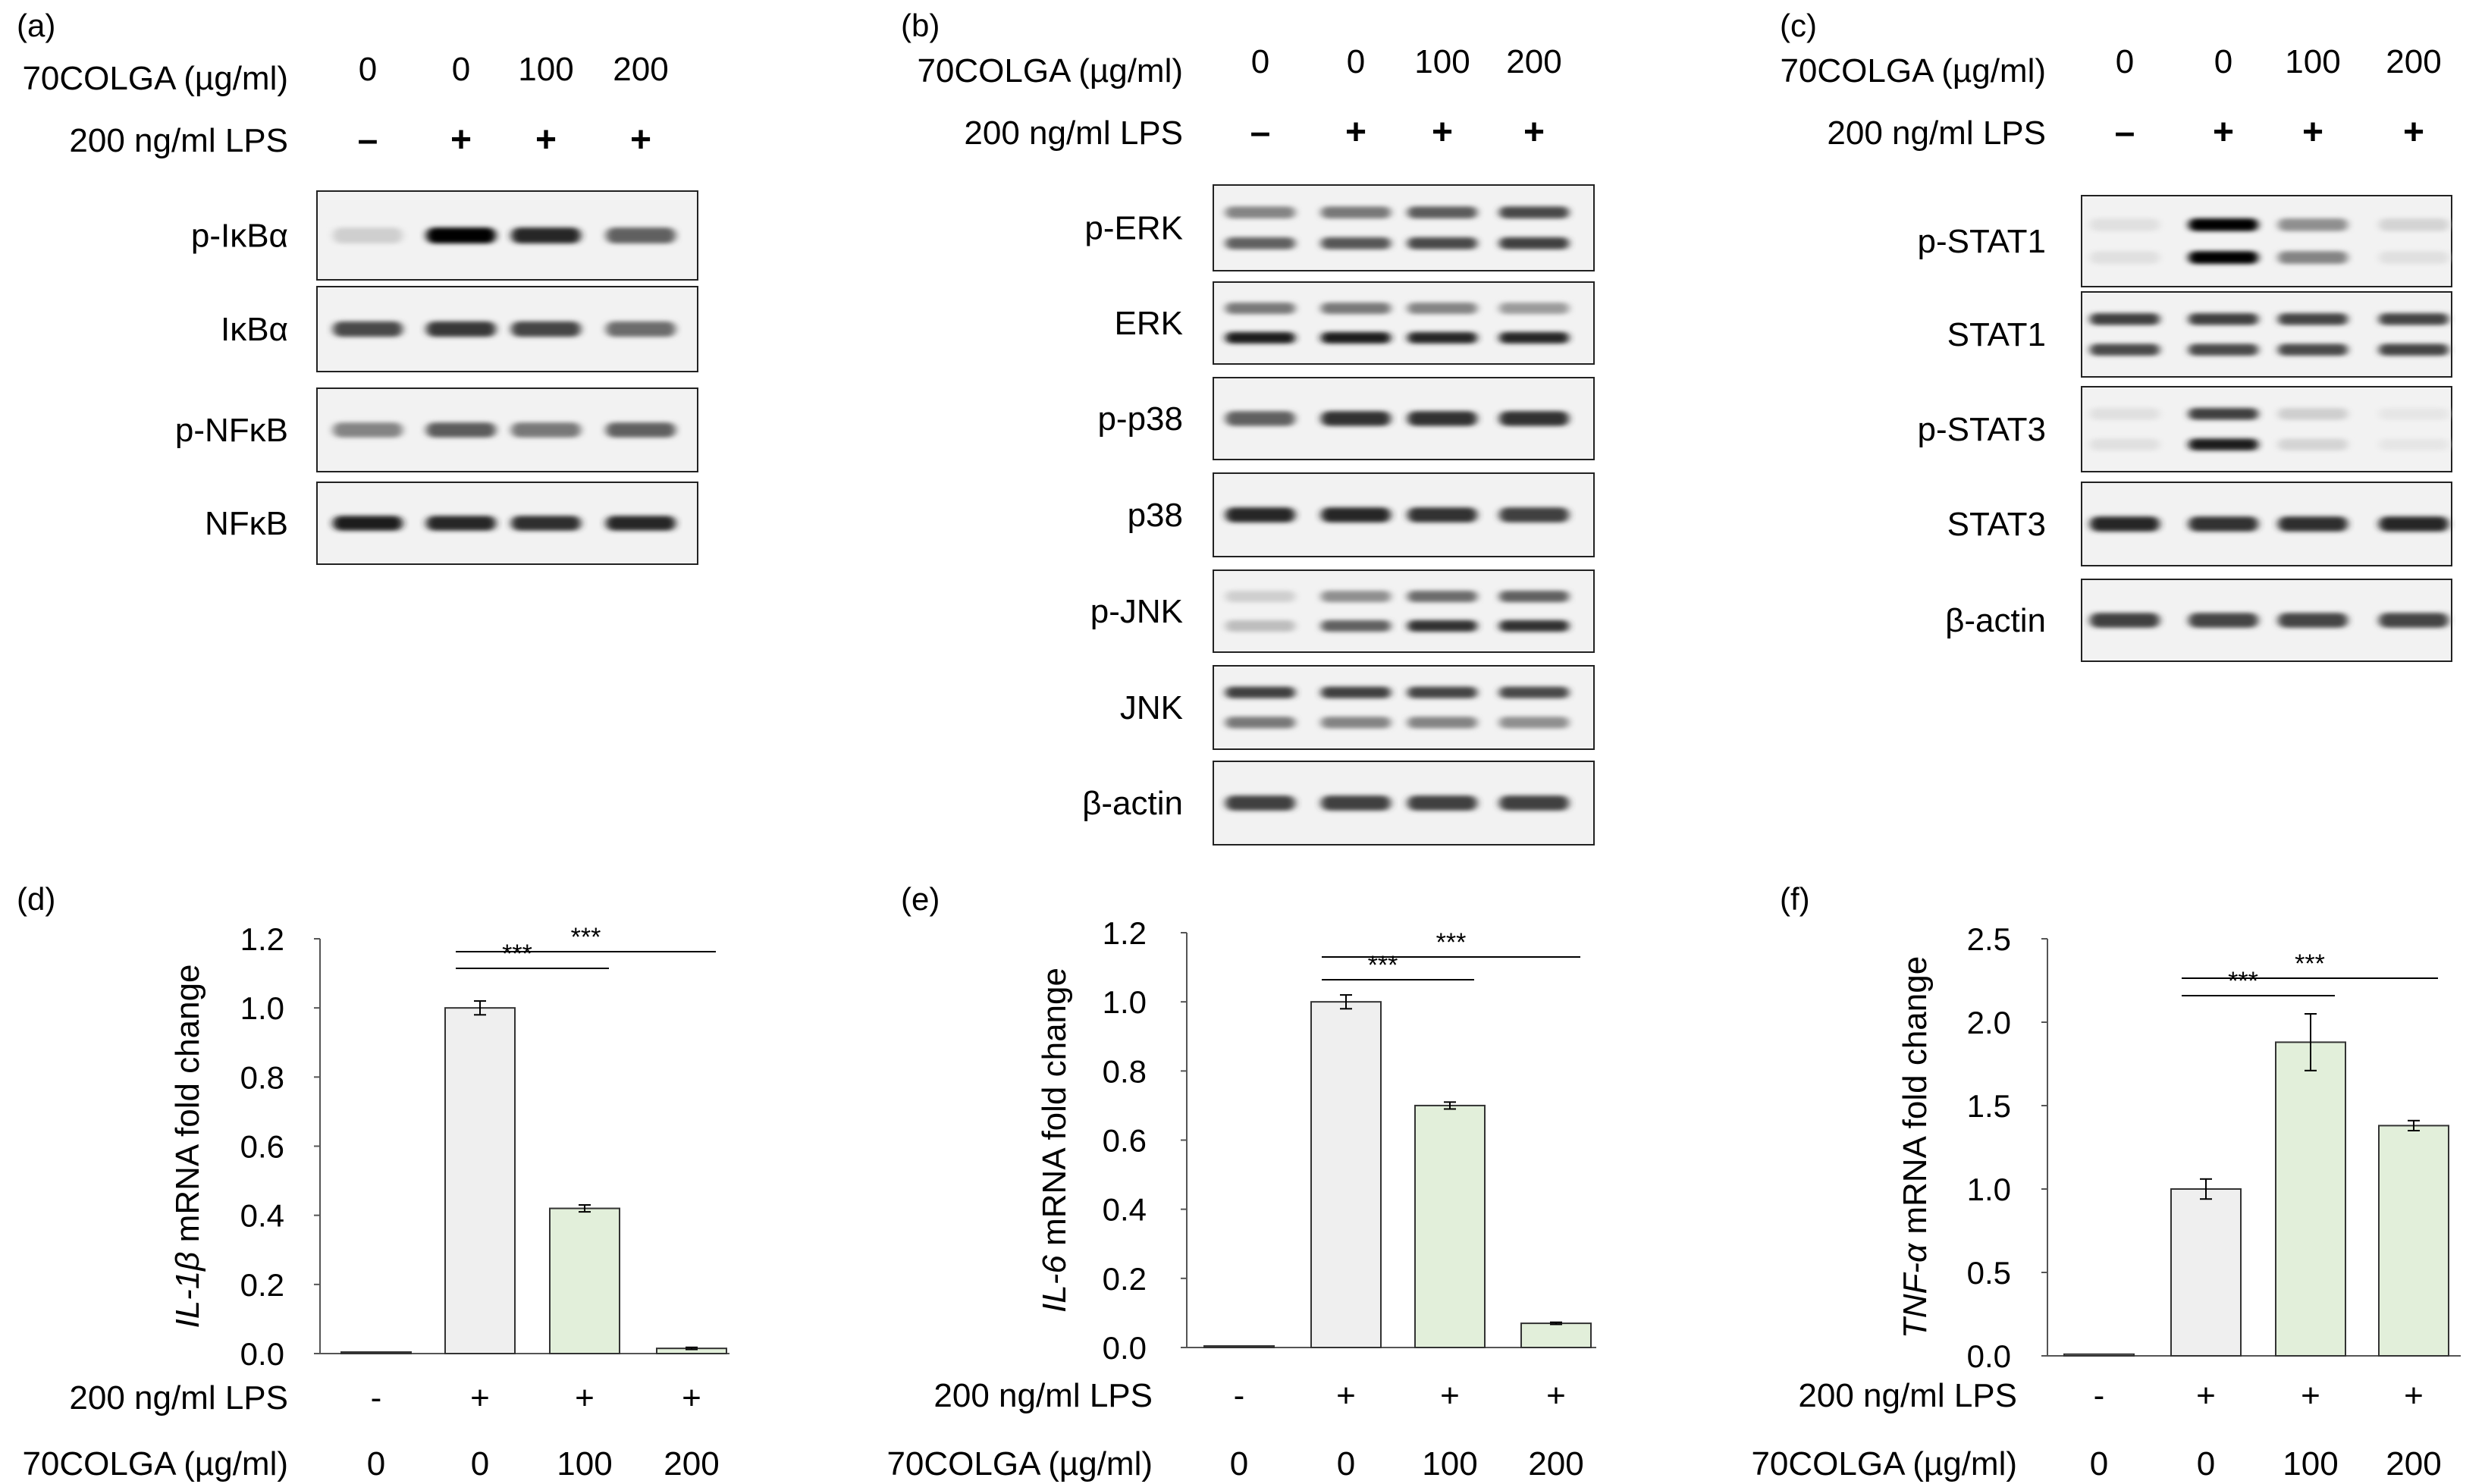  I want to click on blot-row: STAT1, so click(2199, 334).